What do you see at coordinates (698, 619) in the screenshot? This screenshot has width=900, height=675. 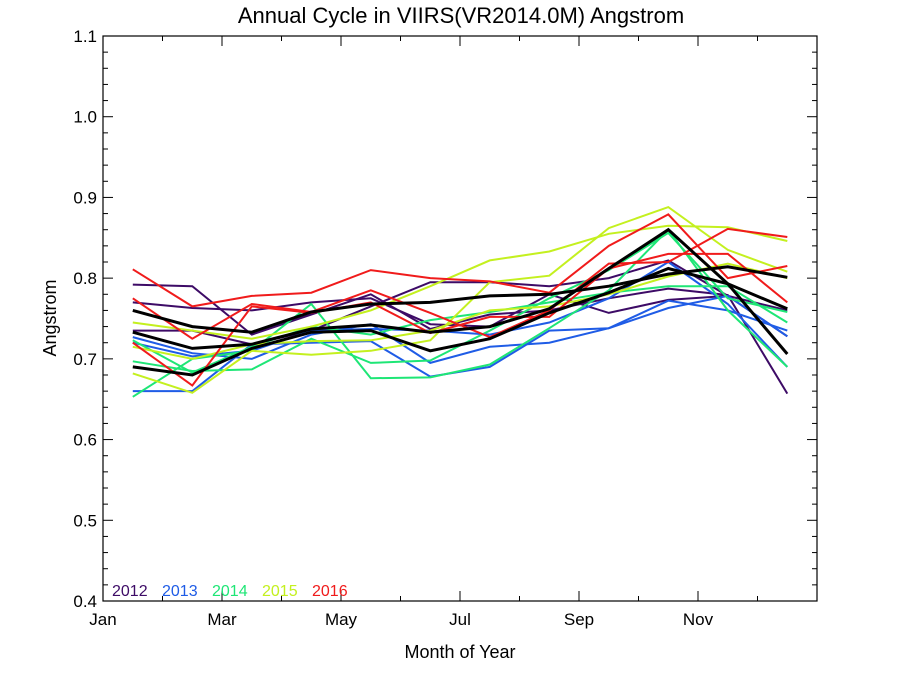 I see `x-tick-label: Nov` at bounding box center [698, 619].